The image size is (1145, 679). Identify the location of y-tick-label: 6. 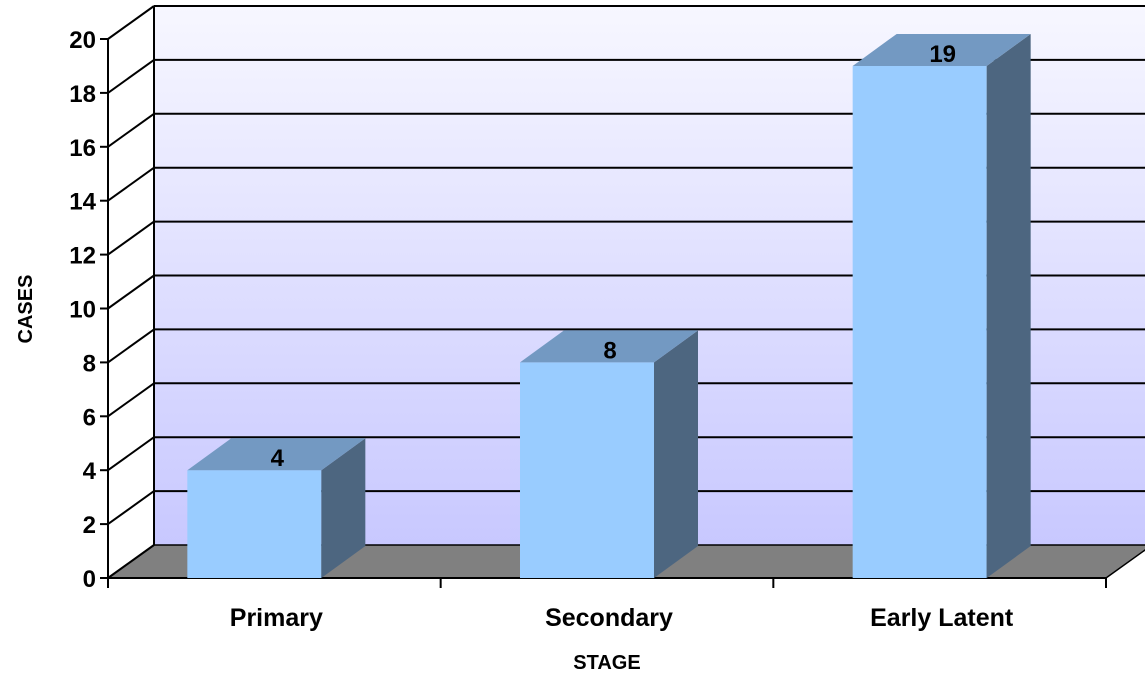
(89, 417).